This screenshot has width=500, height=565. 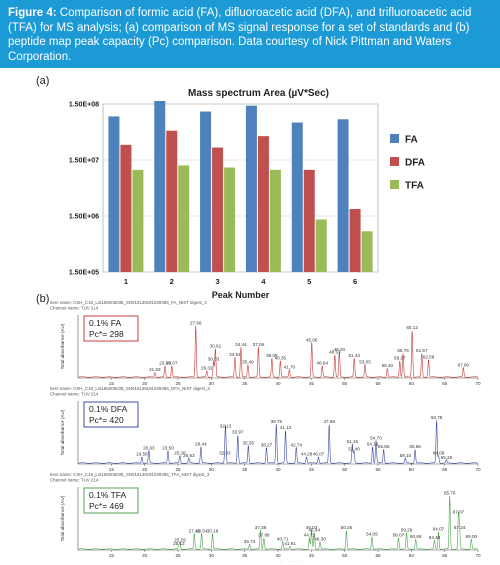 What do you see at coordinates (323, 363) in the screenshot?
I see `peak-label: 46.64` at bounding box center [323, 363].